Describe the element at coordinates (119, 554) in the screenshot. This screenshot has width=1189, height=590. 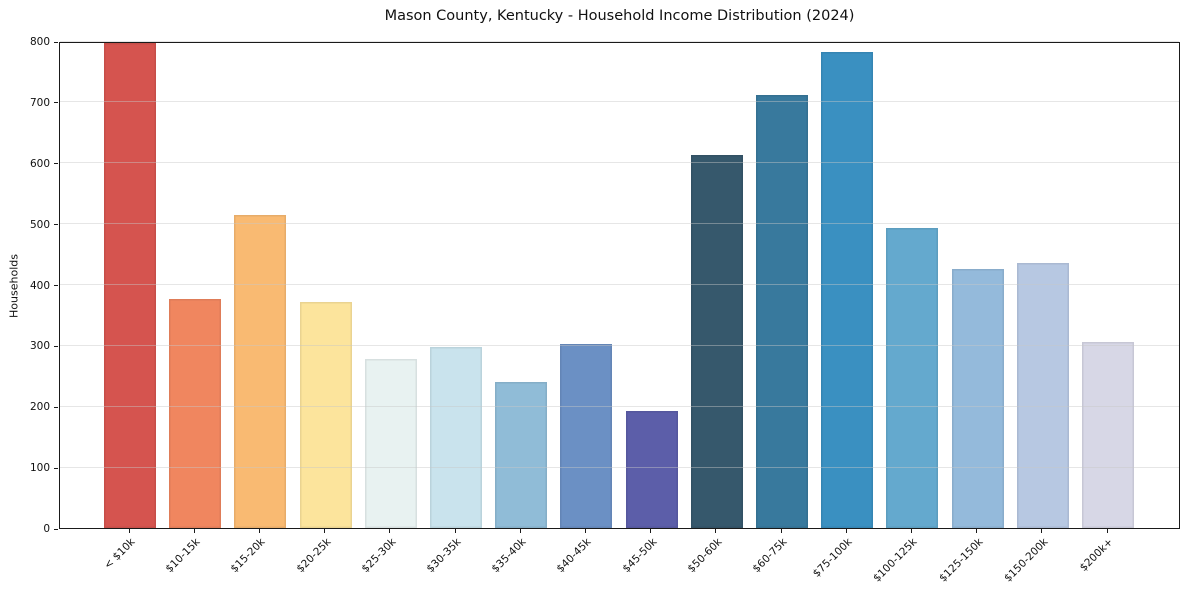
I see `x-tick-label: < $10k` at that location.